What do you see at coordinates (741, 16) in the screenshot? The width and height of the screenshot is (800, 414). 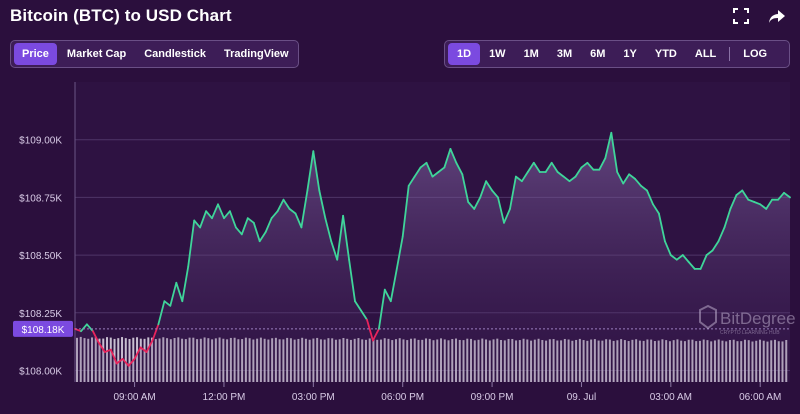 I see `fullscreen-icon` at bounding box center [741, 16].